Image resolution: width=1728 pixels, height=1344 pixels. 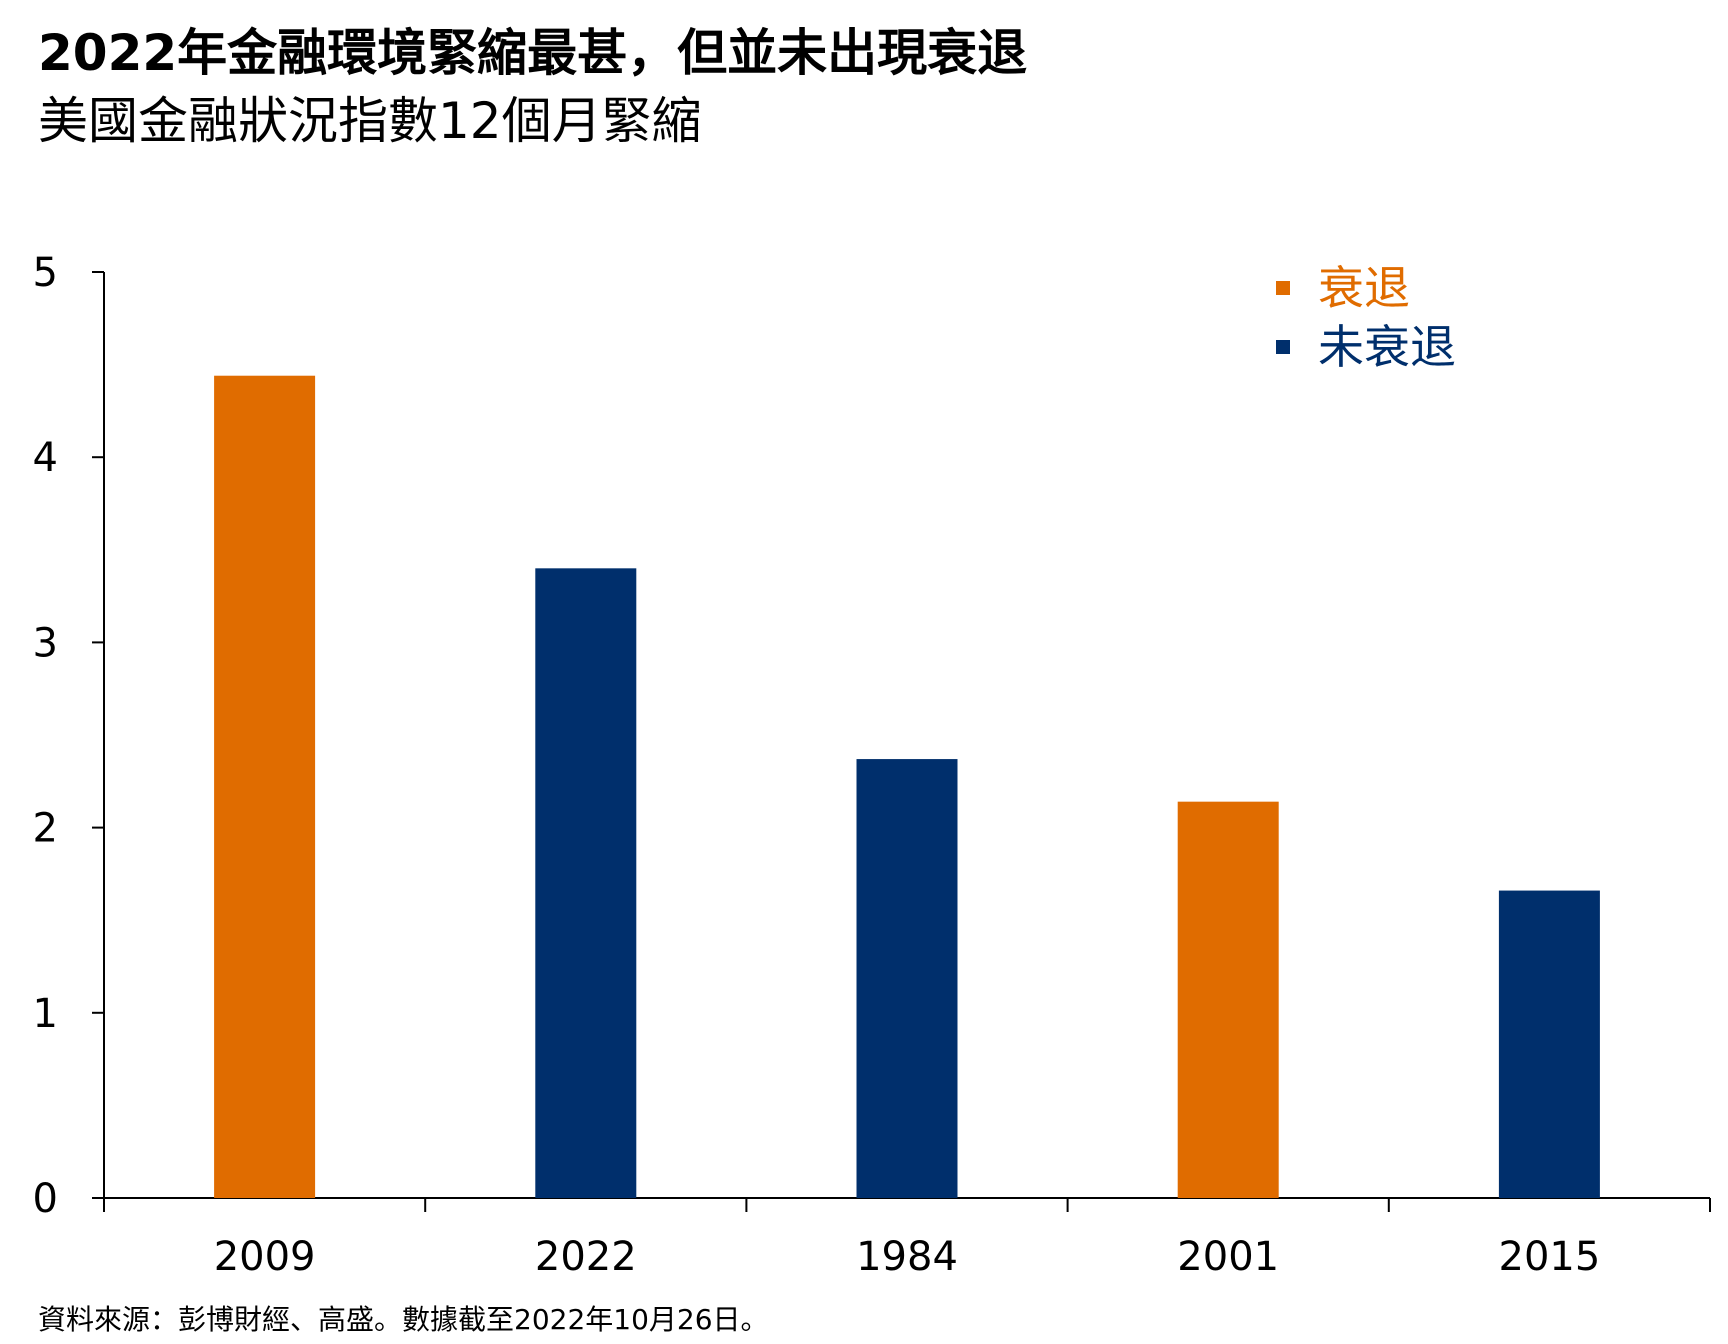 I want to click on y-tick-label: 1, so click(x=45, y=1014).